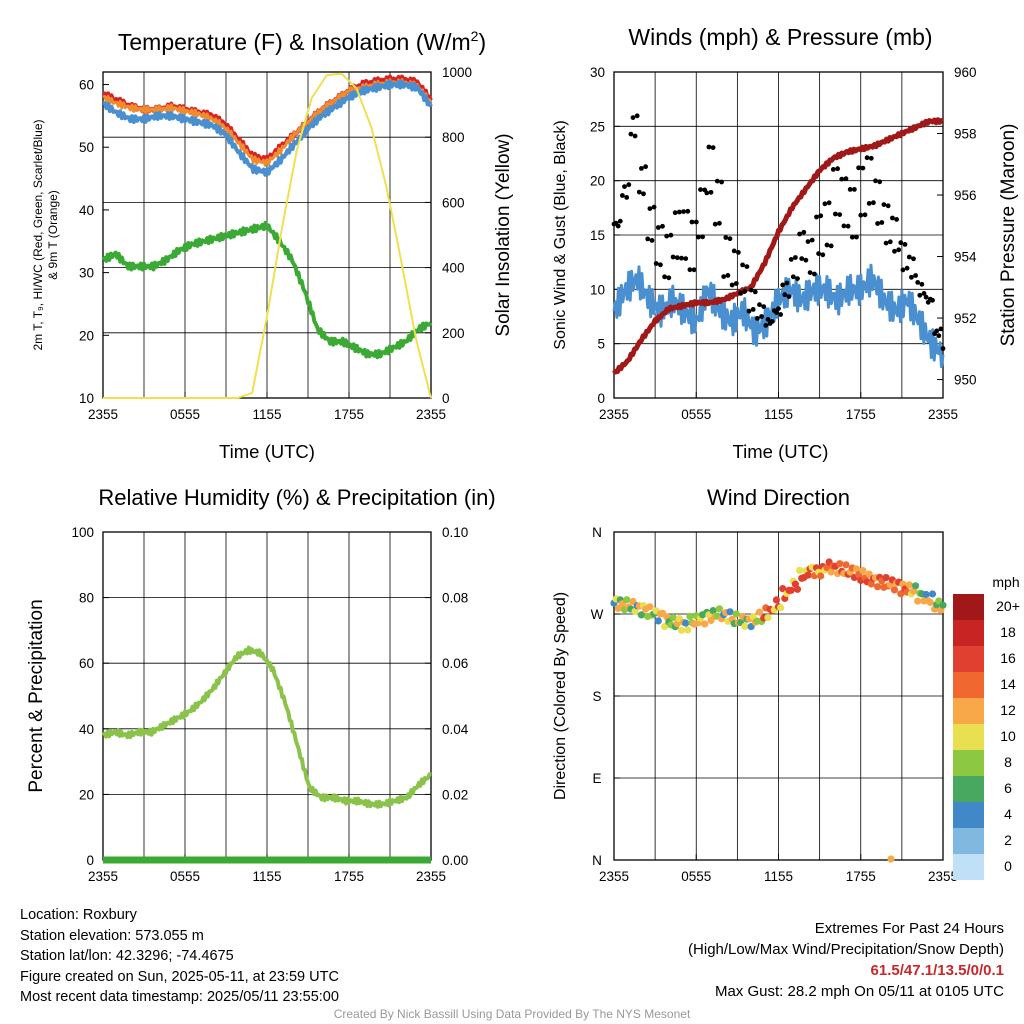 This screenshot has width=1024, height=1024. I want to click on winds-xtick-label: 0555, so click(696, 414).